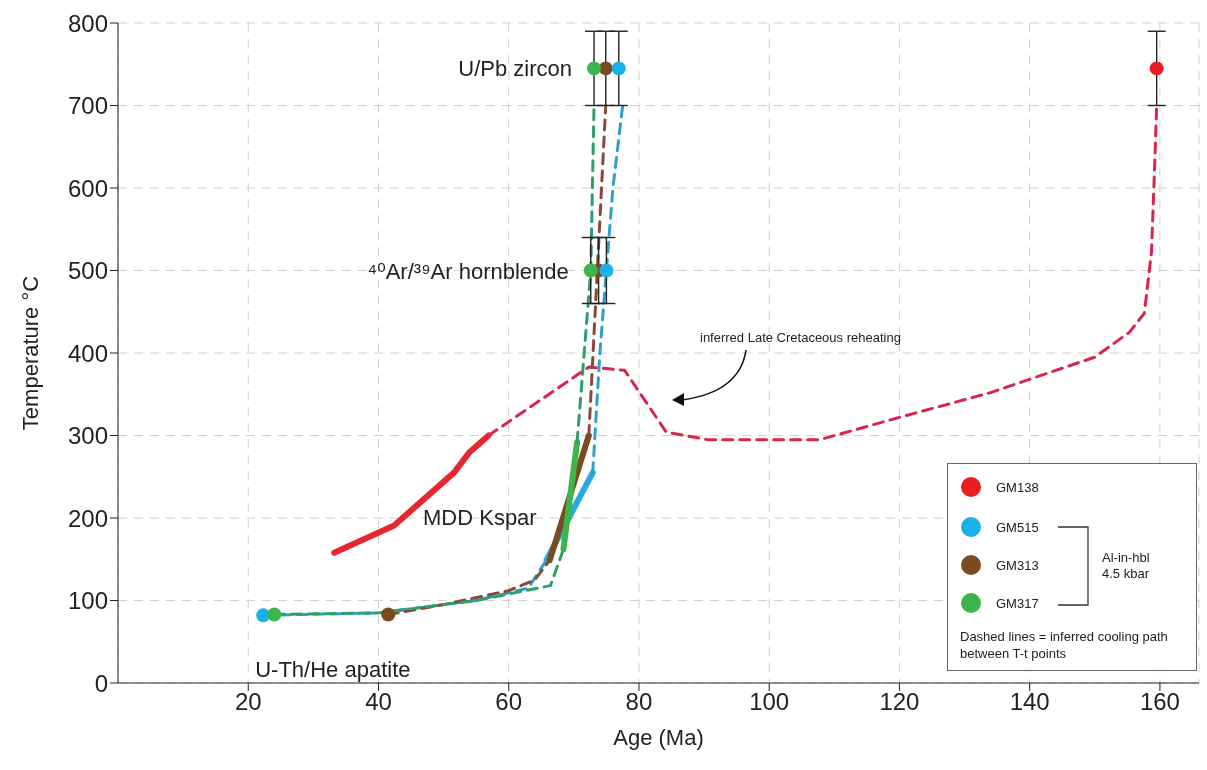 The image size is (1207, 770). Describe the element at coordinates (1017, 527) in the screenshot. I see `legend-label: GM515` at that location.